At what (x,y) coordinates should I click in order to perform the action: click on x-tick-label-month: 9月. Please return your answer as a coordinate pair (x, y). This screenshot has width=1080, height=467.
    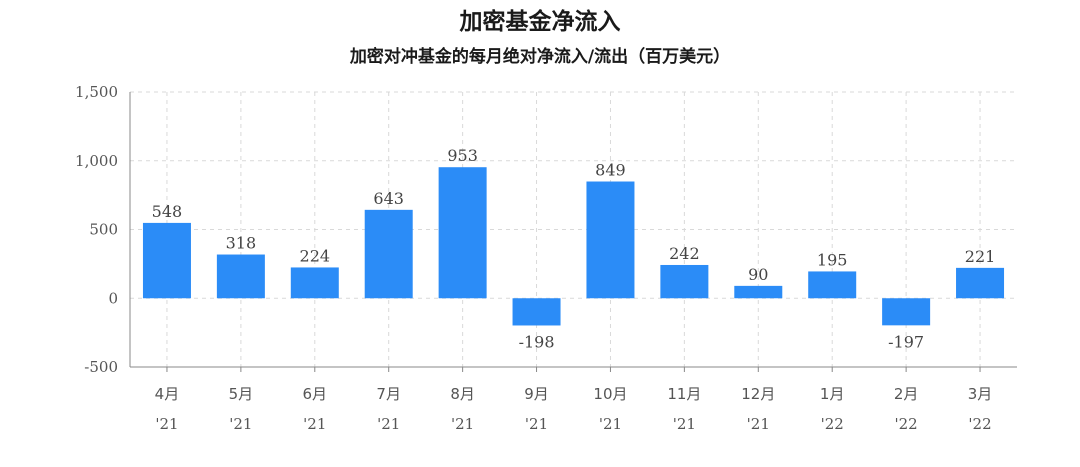
    Looking at the image, I should click on (536, 394).